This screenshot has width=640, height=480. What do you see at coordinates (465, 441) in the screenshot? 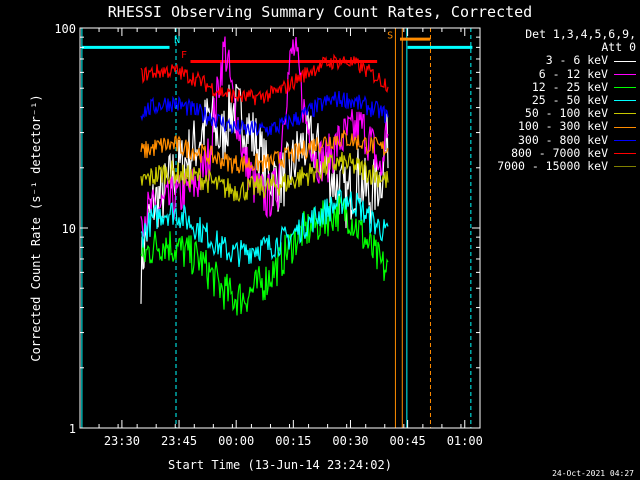
I see `x-tick-label: 01:00` at bounding box center [465, 441].